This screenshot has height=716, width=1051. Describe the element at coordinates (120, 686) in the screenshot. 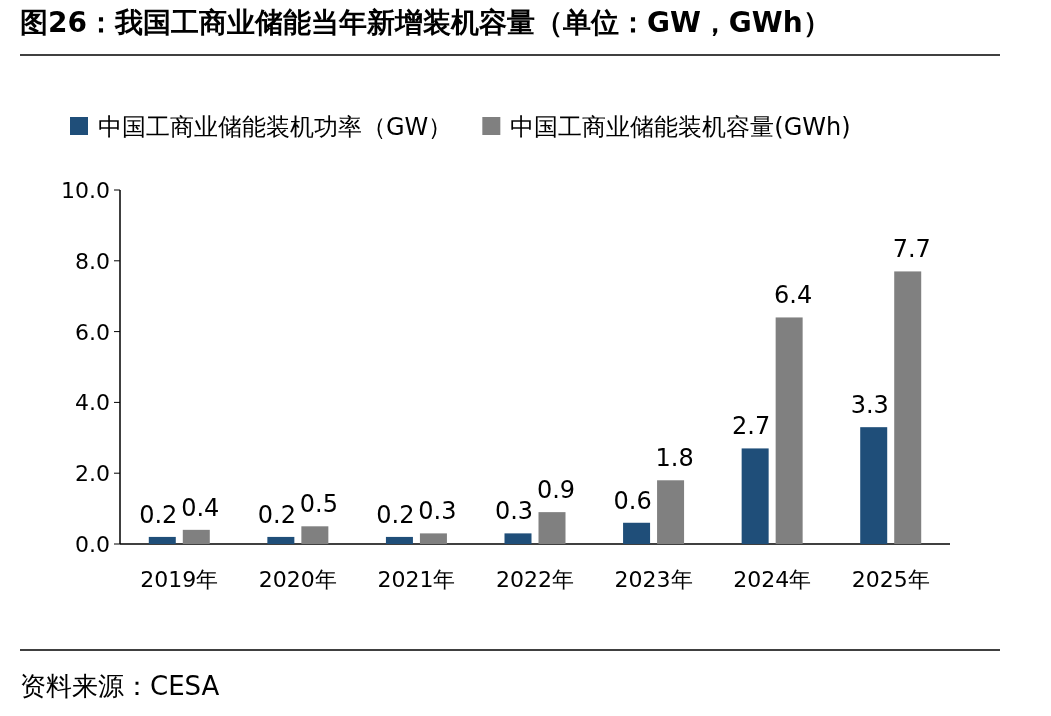

I see `text: 资料来源：CESA` at that location.